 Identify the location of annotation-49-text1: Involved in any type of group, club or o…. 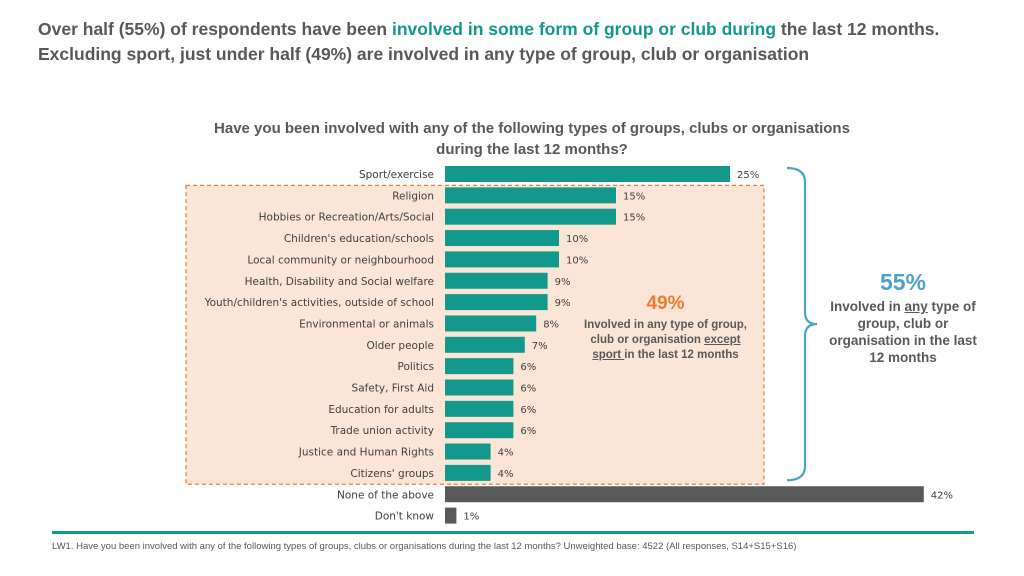
(665, 332).